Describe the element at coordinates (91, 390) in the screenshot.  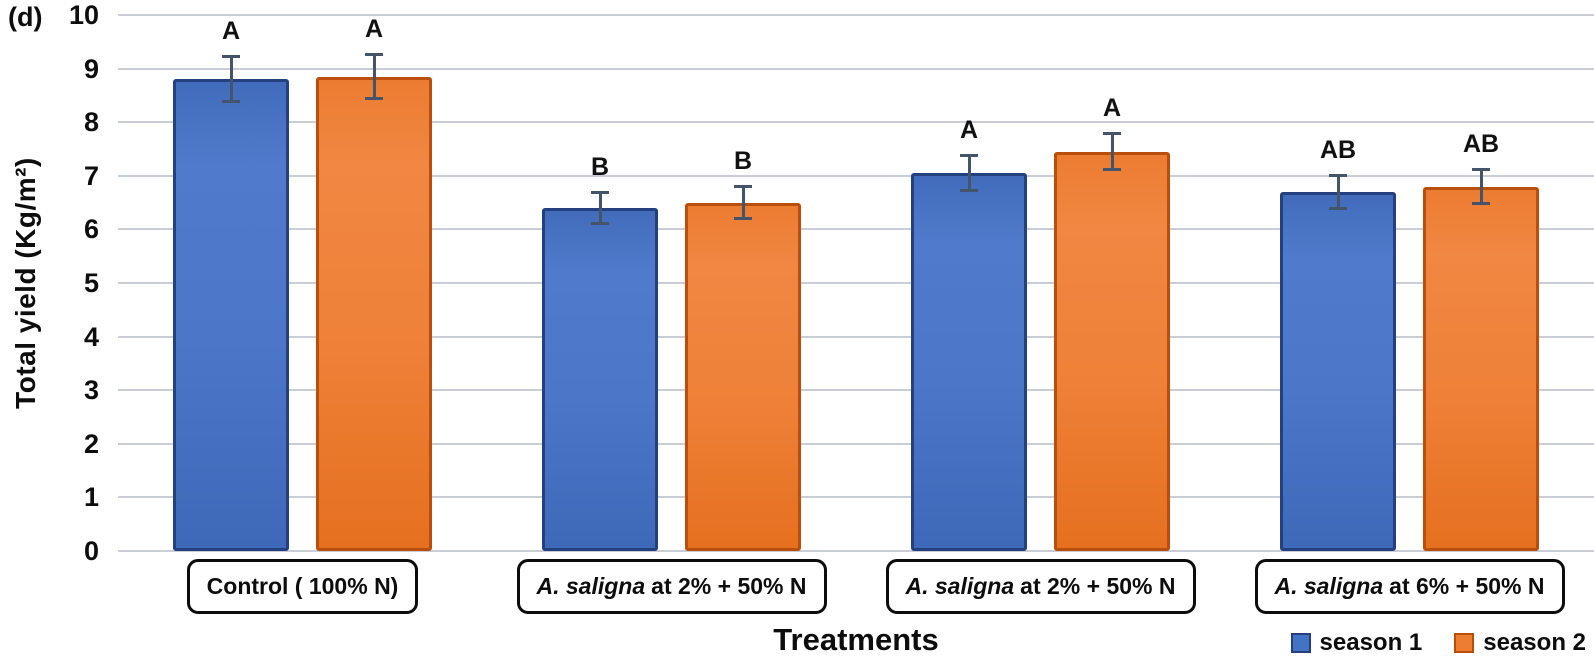
I see `y-tick-label: 3` at that location.